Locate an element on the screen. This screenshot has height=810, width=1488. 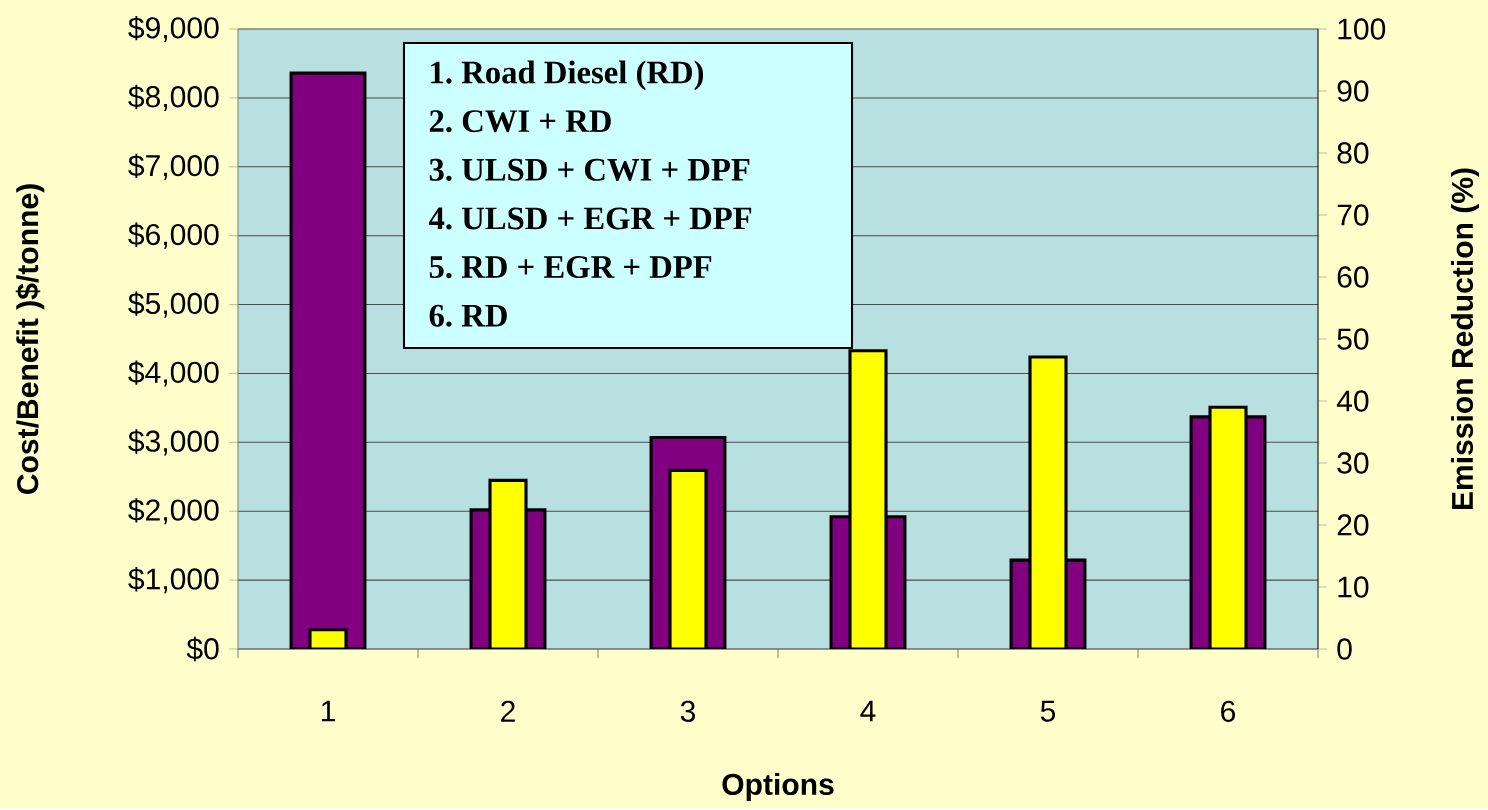
y2-tick-label: 60 is located at coordinates (1353, 277).